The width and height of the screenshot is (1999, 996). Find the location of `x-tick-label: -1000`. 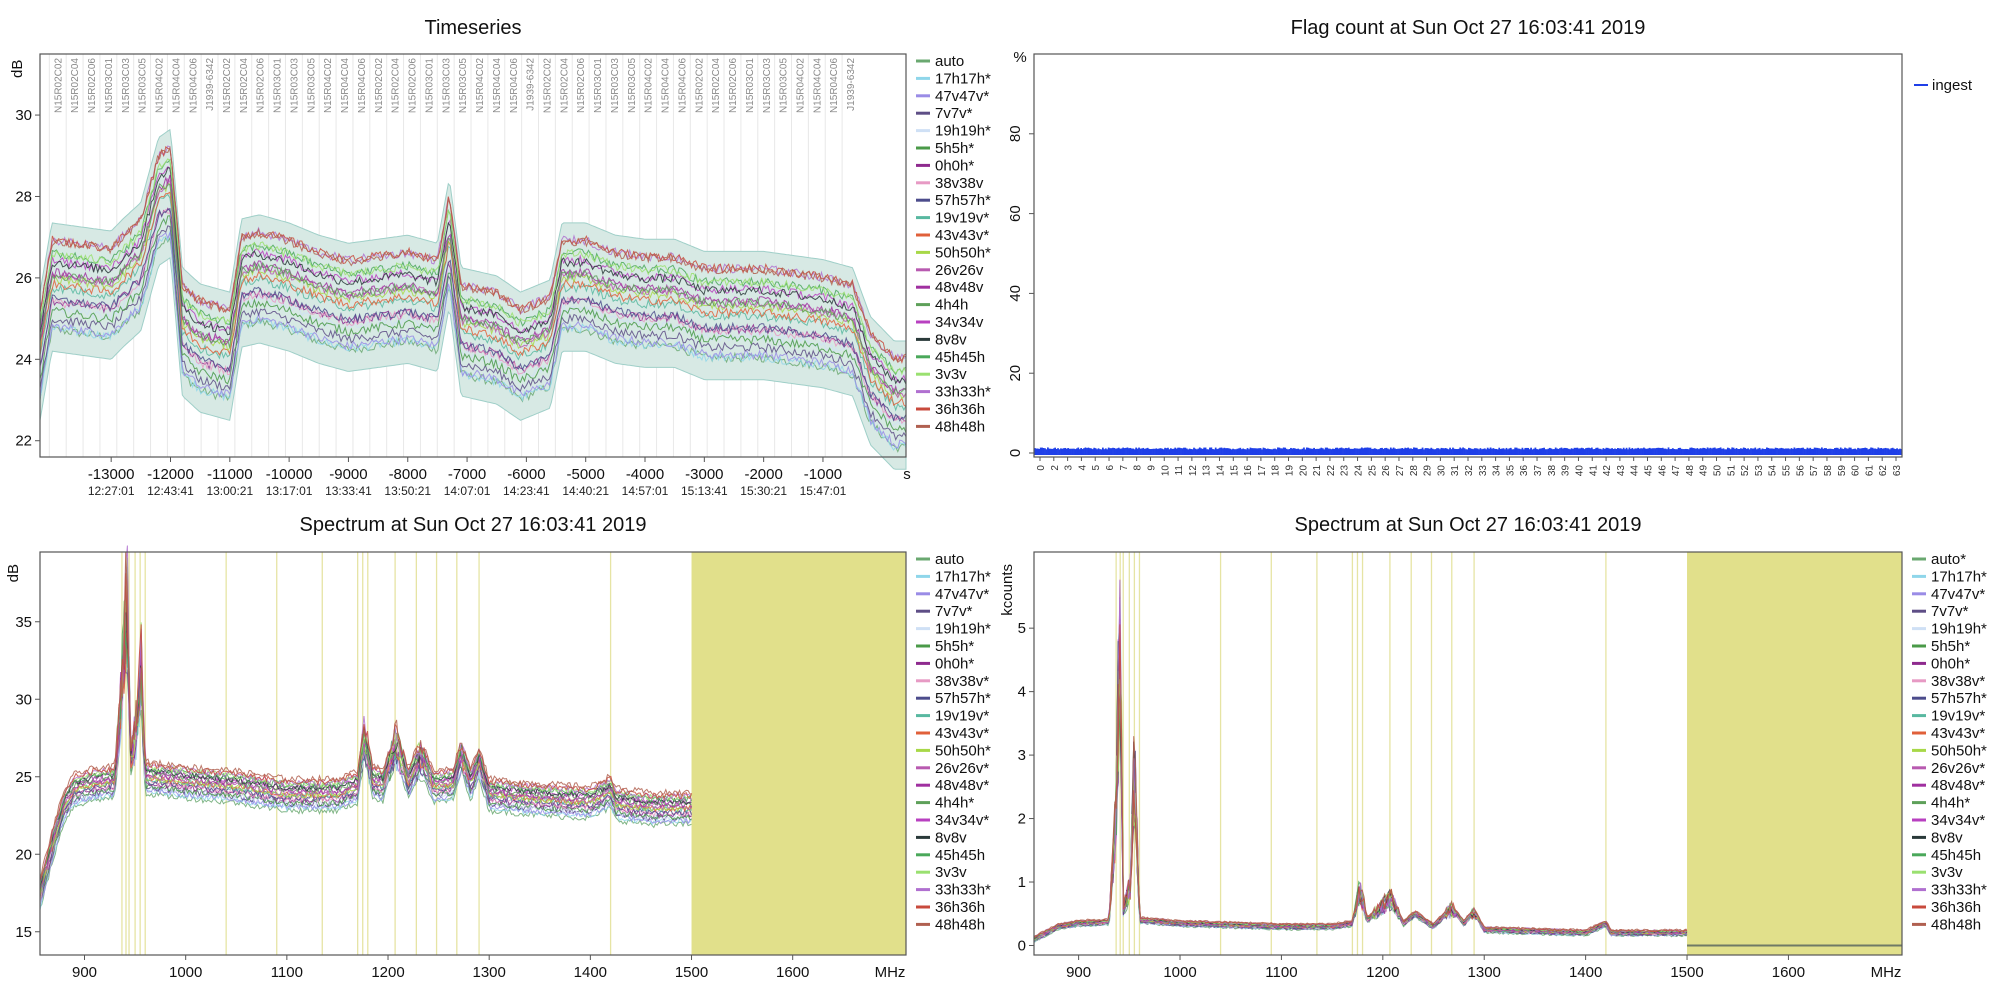

x-tick-label: -1000 is located at coordinates (823, 474).